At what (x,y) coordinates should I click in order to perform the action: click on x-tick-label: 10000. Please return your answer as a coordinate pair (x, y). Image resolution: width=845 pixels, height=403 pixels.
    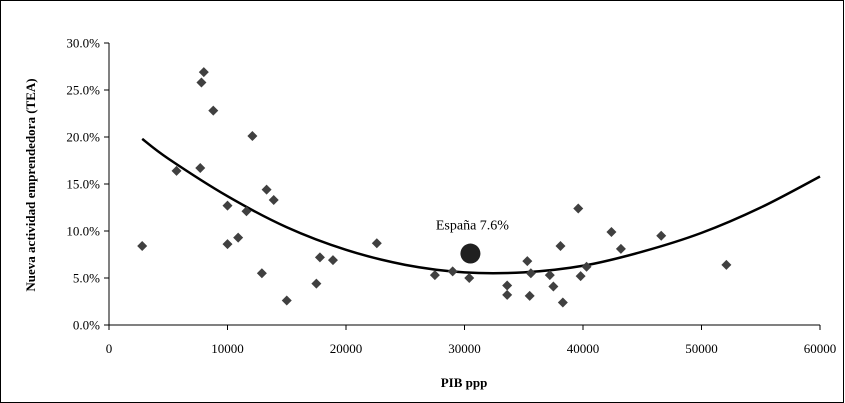
    Looking at the image, I should click on (227, 348).